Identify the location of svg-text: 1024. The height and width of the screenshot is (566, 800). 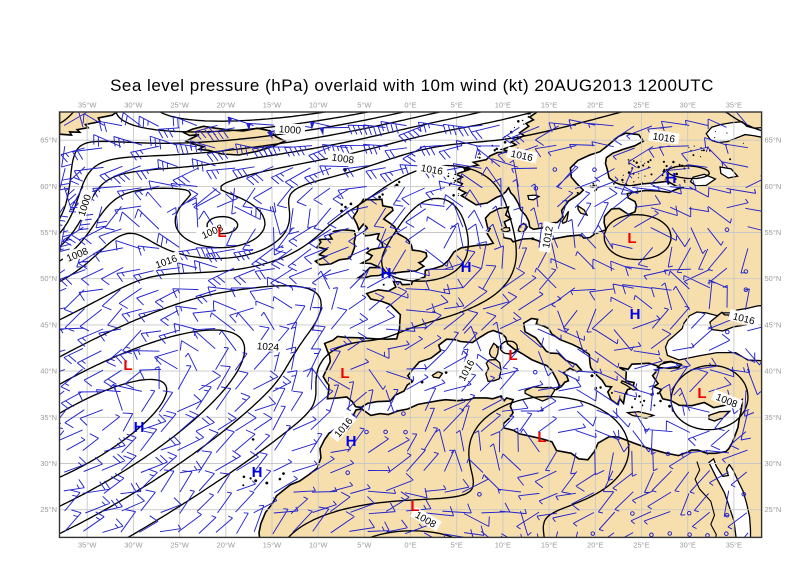
(267, 347).